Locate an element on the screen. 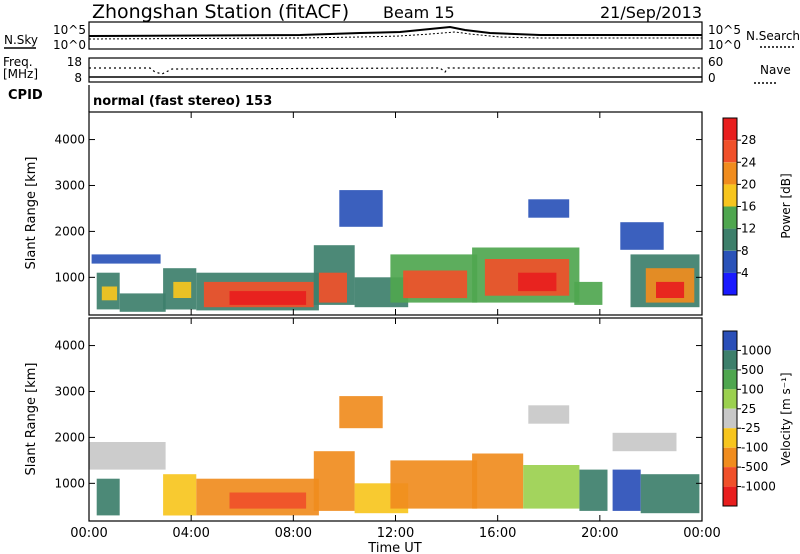 This screenshot has width=800, height=554. power-ylabel: Slant Range [km] is located at coordinates (31, 213).